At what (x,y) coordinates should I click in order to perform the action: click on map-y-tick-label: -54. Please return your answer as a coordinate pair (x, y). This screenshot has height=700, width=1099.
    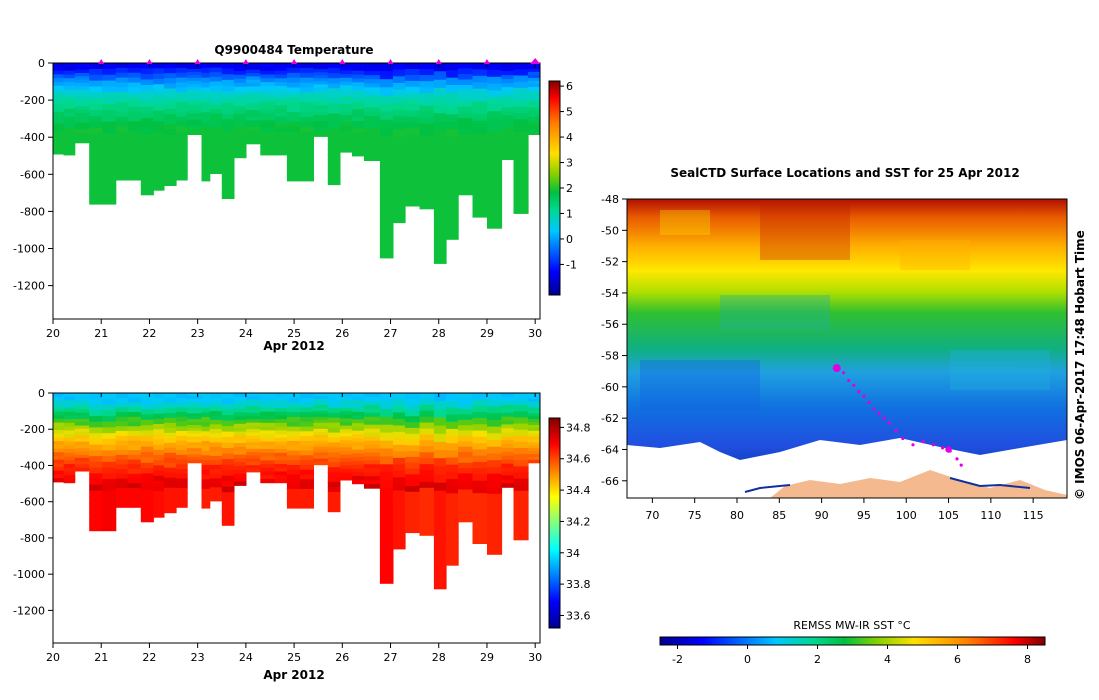
    Looking at the image, I should click on (610, 293).